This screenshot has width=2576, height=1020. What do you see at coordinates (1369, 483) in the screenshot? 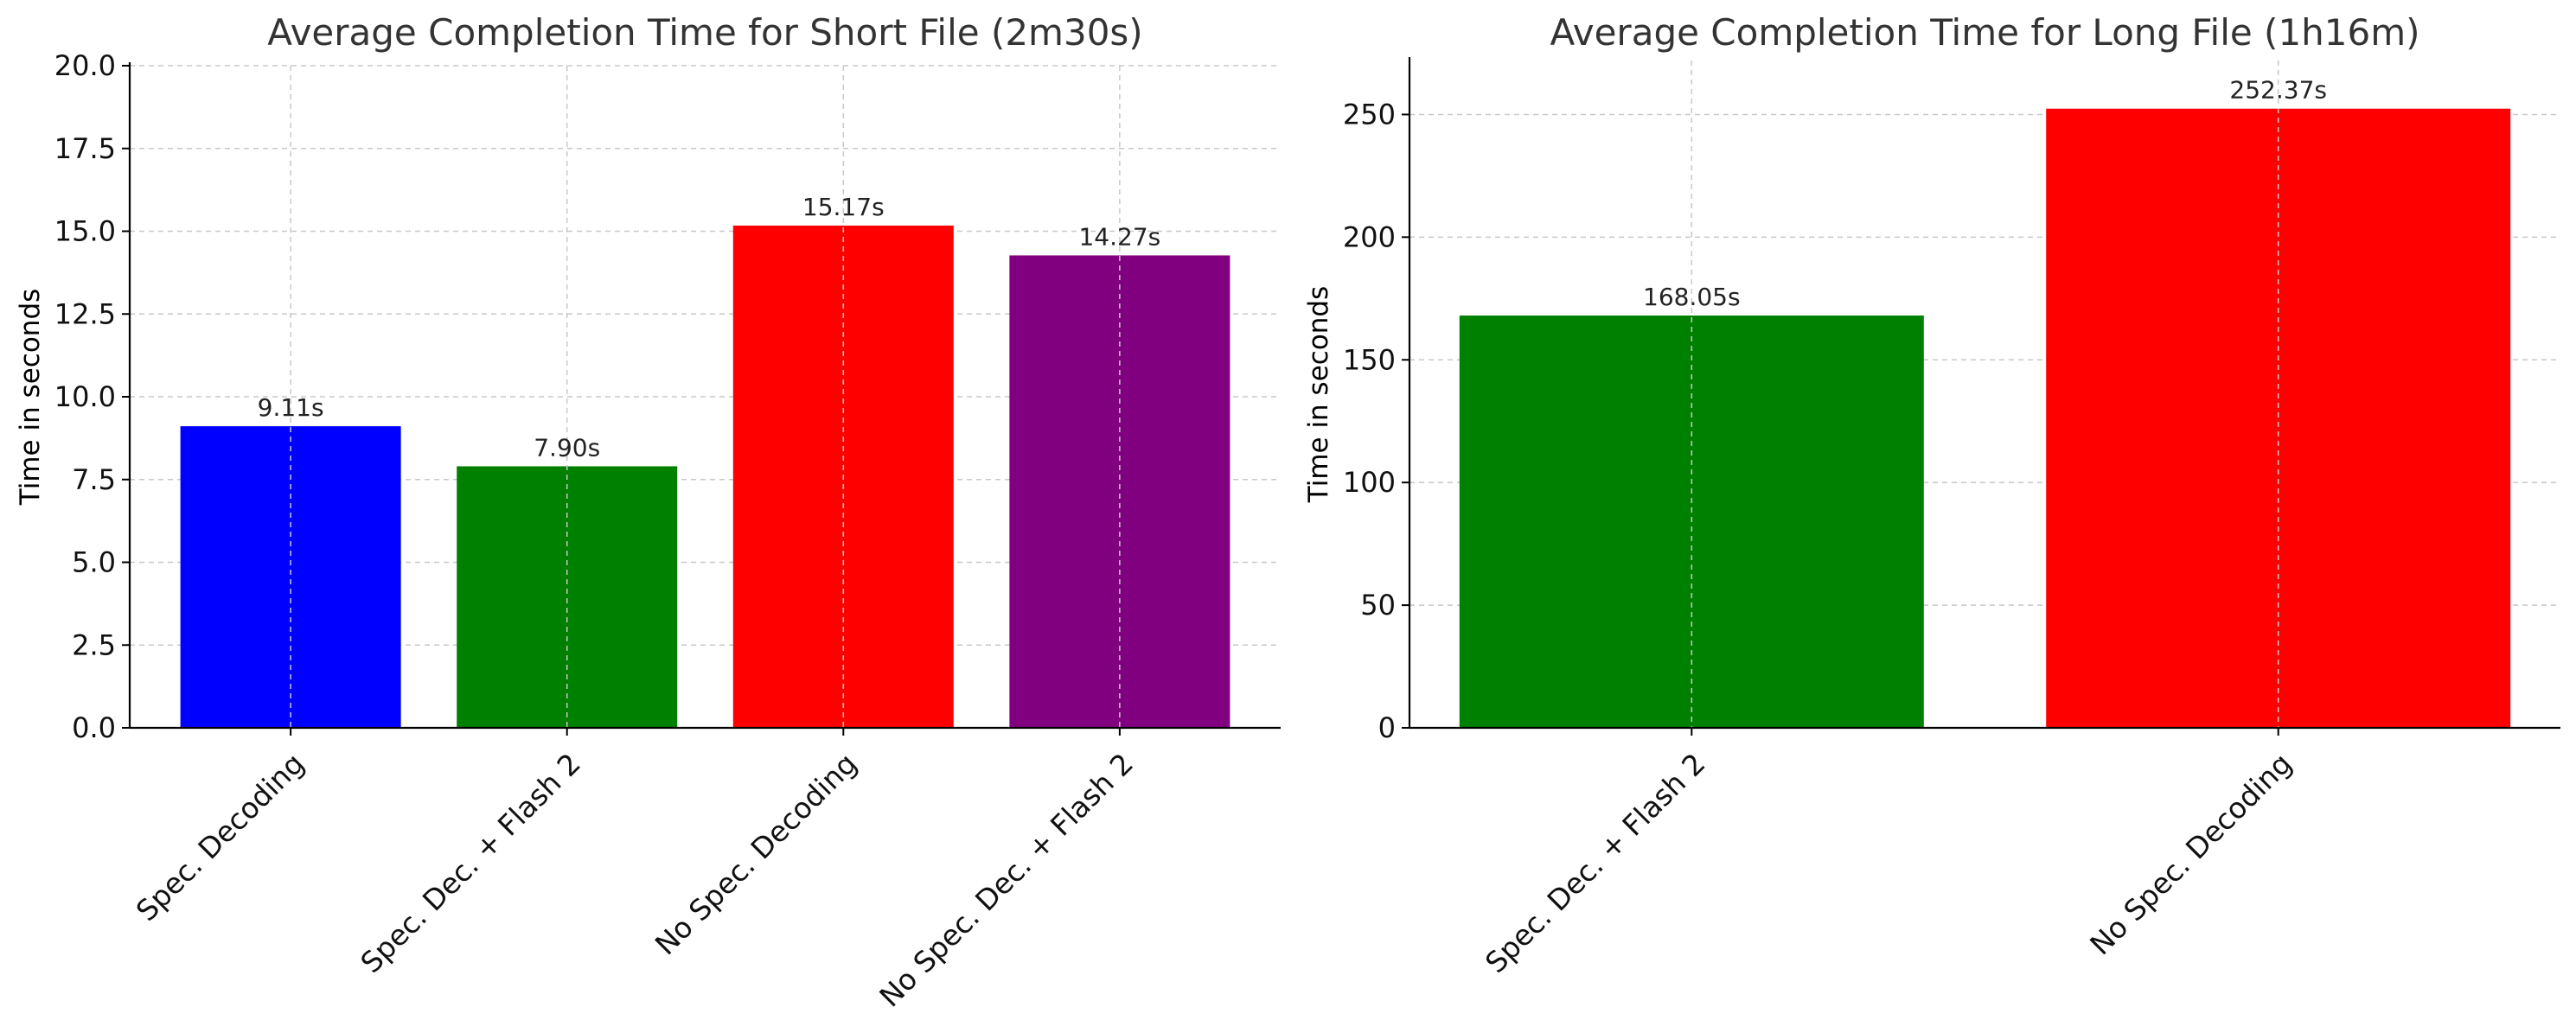
I see `y-tick-label: 100` at bounding box center [1369, 483].